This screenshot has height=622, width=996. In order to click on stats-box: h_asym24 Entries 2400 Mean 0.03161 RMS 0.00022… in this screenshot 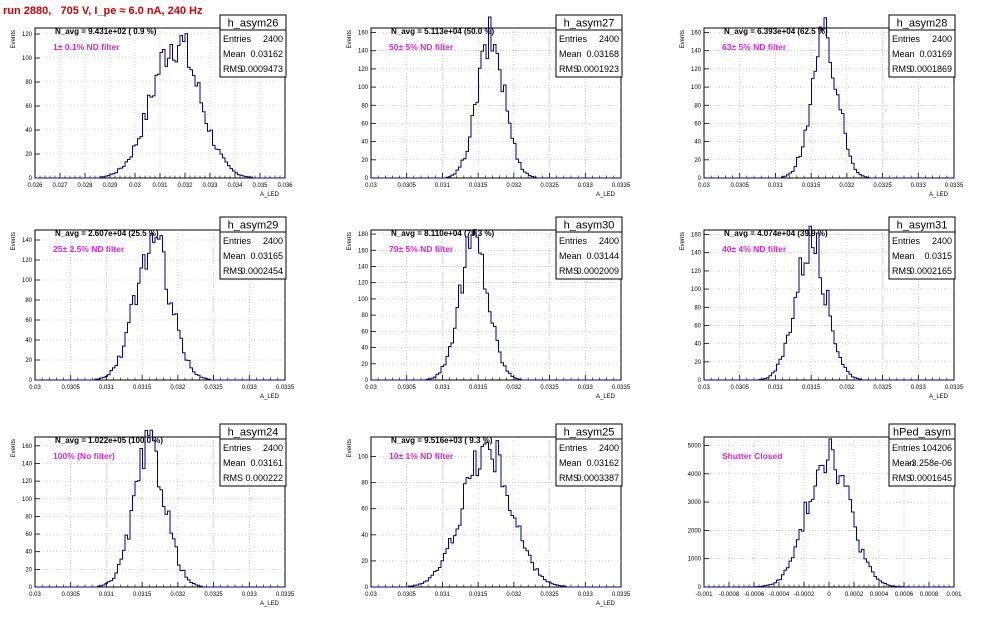, I will do `click(253, 455)`.